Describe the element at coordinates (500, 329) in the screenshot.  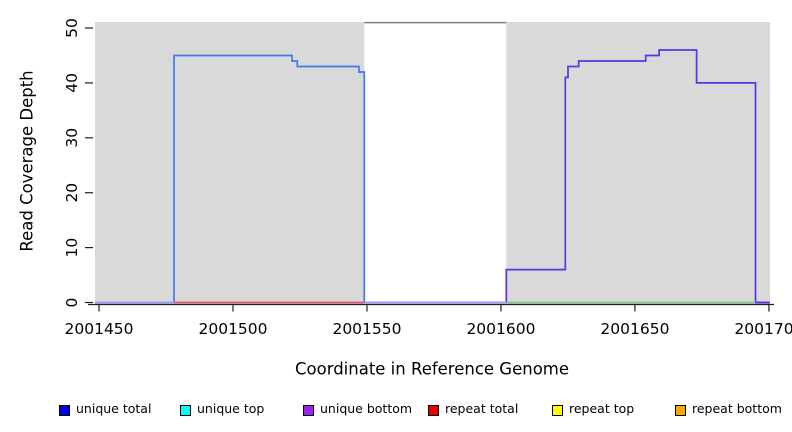
I see `x-tick-label: 2001600` at that location.